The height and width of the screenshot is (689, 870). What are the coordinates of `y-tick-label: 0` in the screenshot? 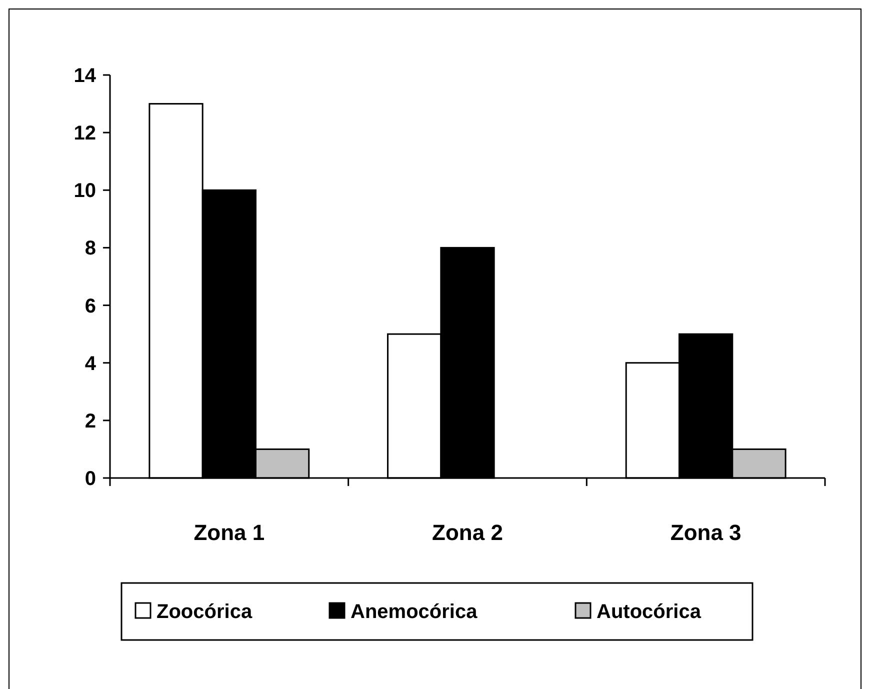 It's located at (90, 479).